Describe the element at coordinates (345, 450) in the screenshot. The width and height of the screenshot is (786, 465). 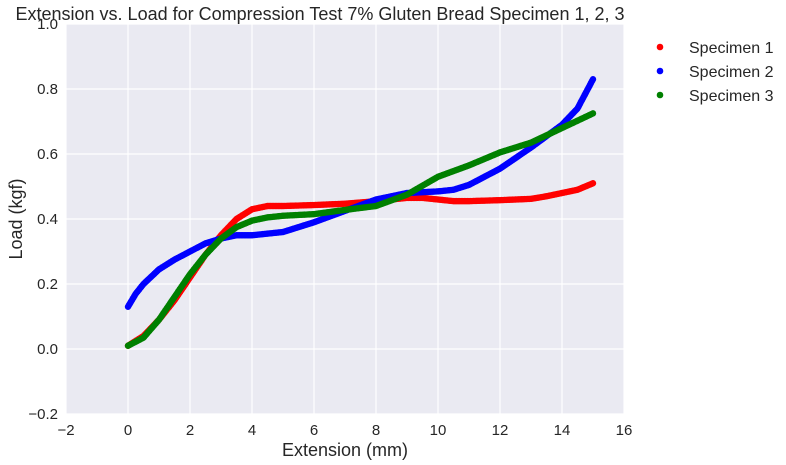
I see `x-axis-label: Extension (mm)` at that location.